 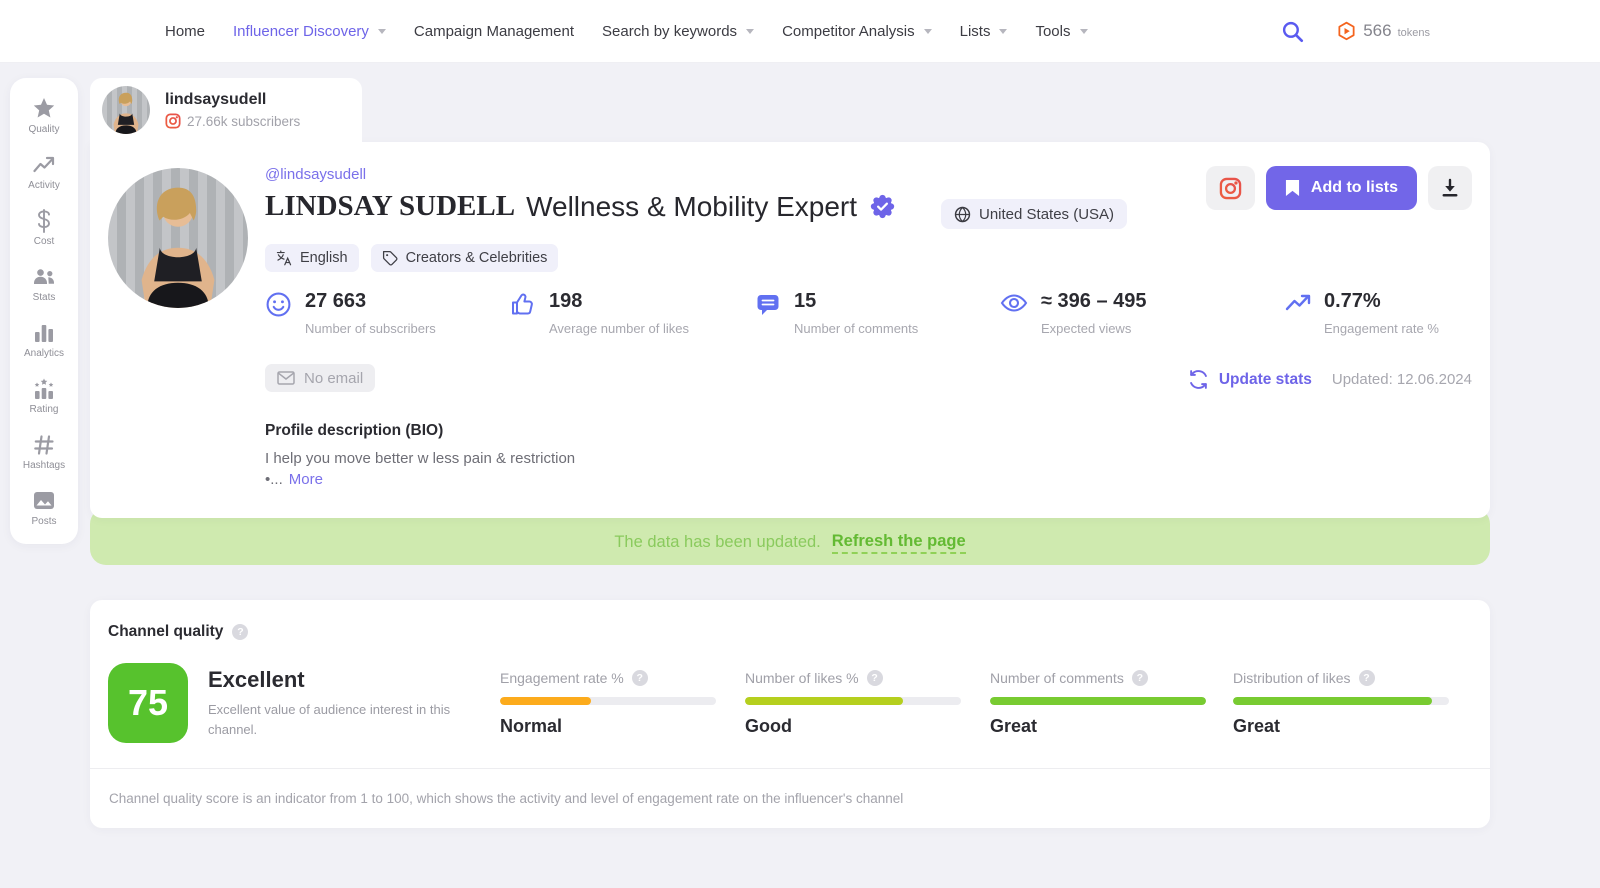 What do you see at coordinates (305, 479) in the screenshot?
I see `bio-more-link: More` at bounding box center [305, 479].